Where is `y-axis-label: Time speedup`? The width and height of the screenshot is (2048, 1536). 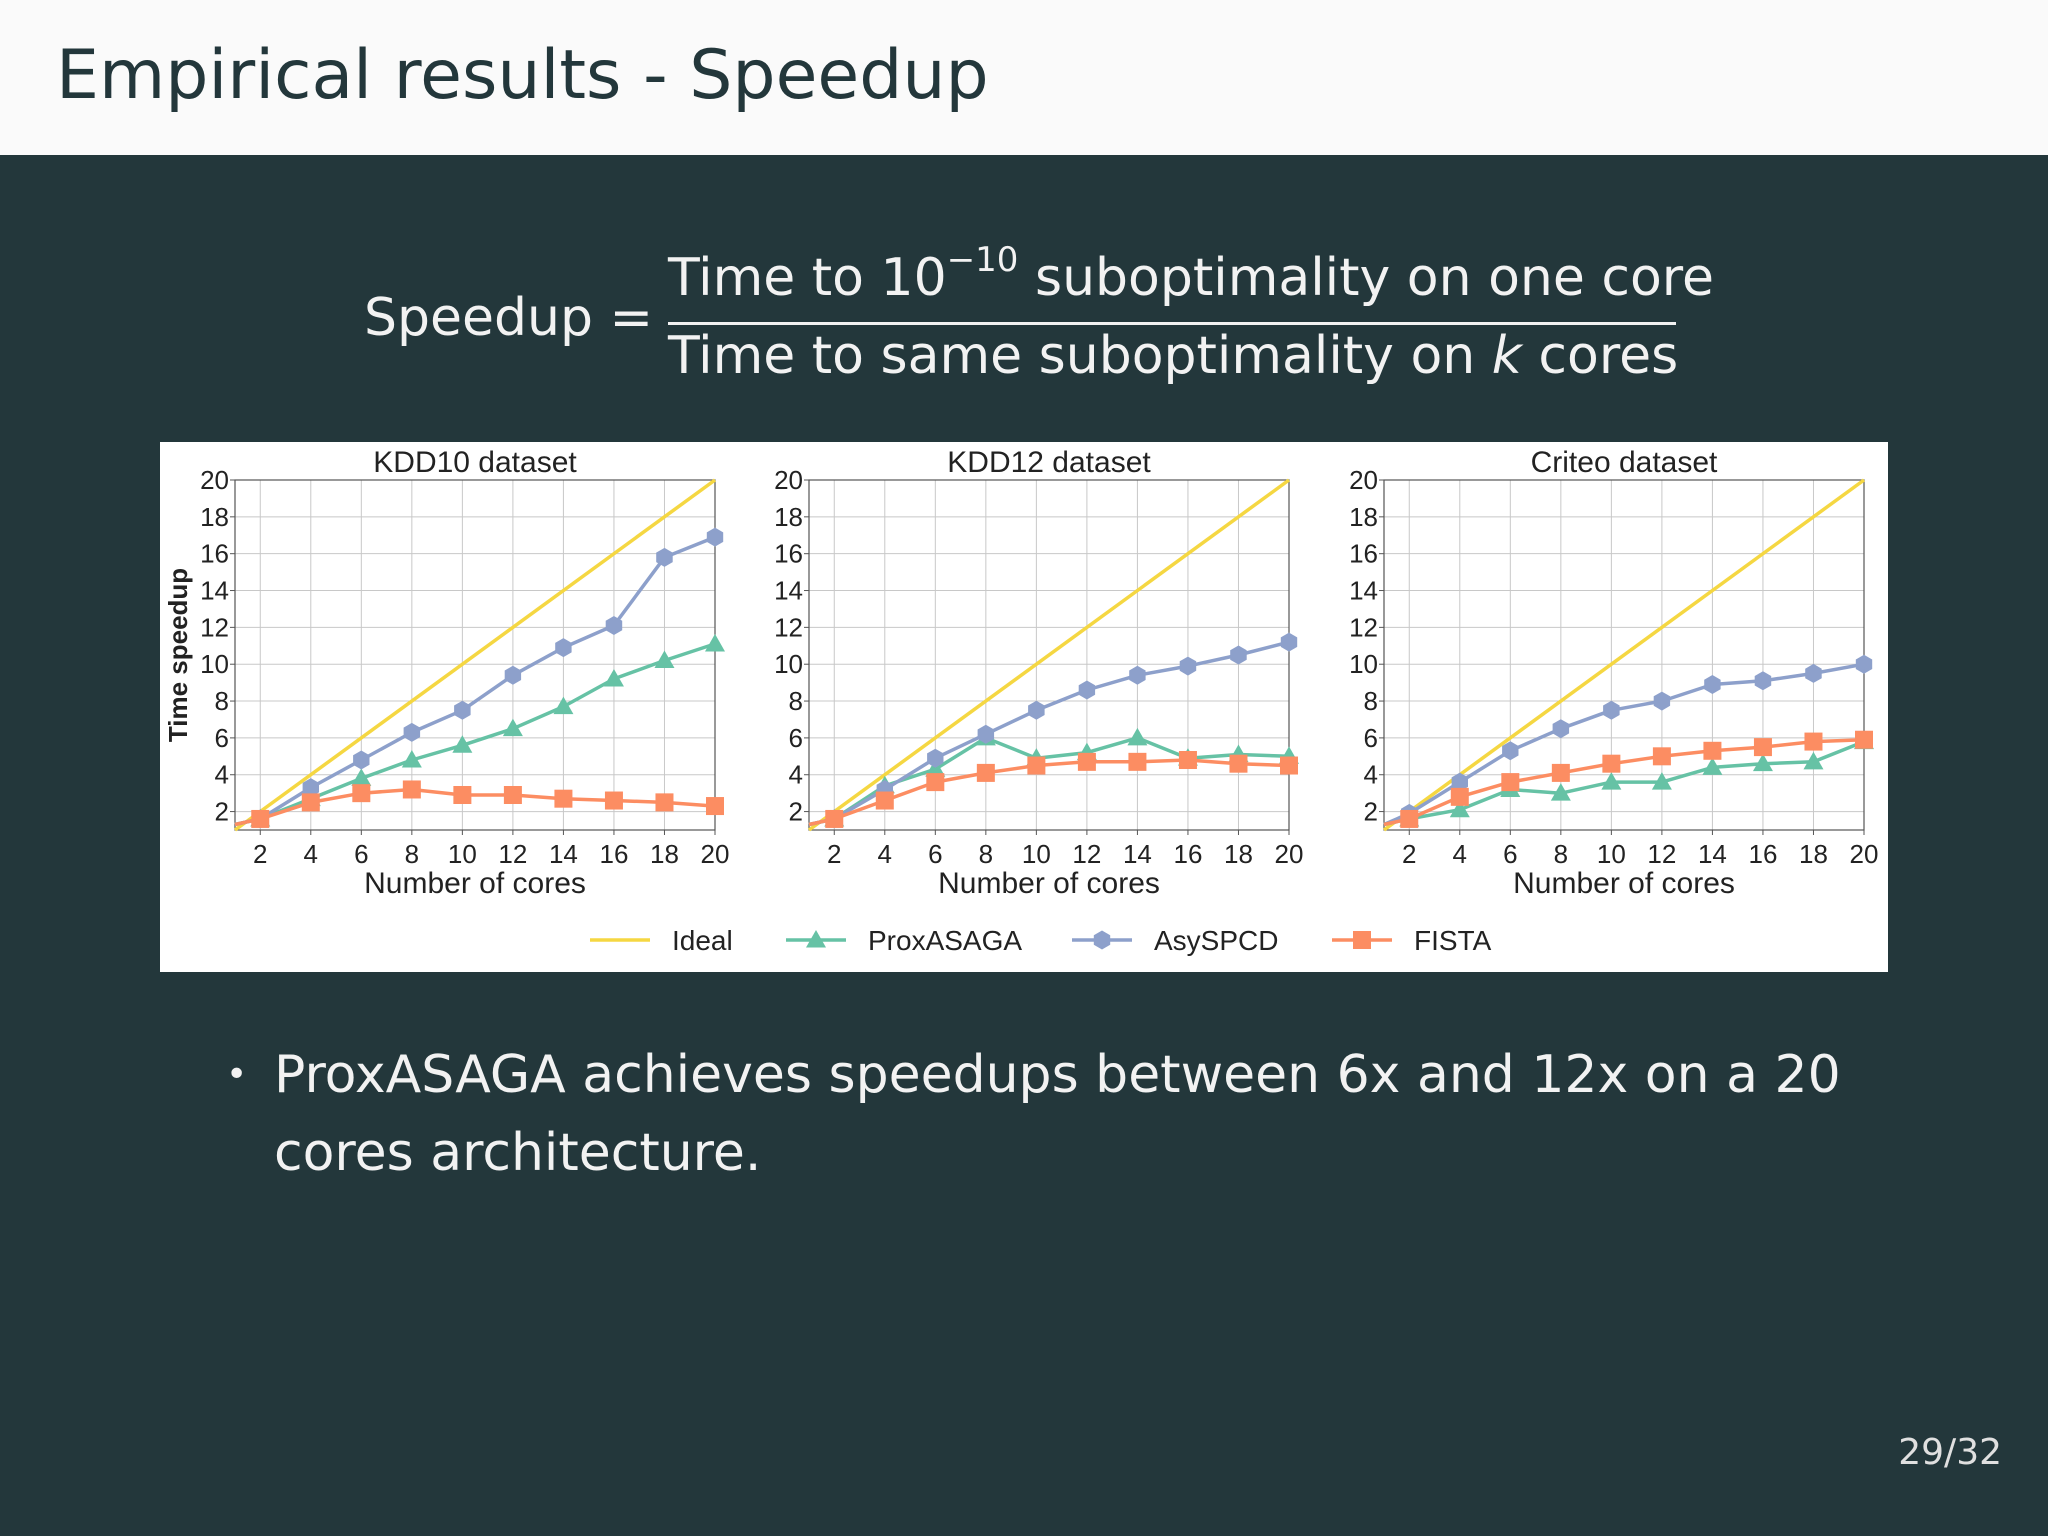
y-axis-label: Time speedup is located at coordinates (178, 655).